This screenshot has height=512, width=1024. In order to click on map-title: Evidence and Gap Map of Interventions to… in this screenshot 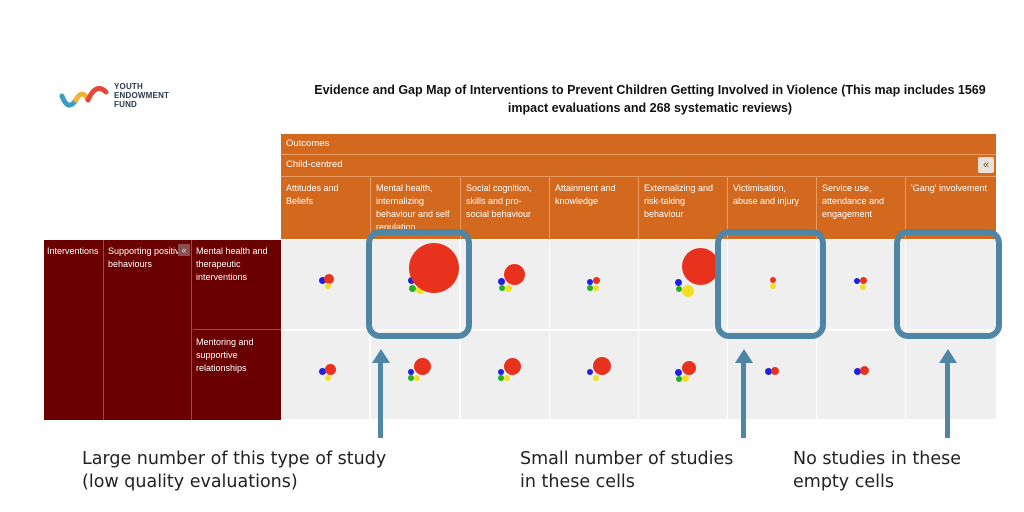, I will do `click(650, 99)`.